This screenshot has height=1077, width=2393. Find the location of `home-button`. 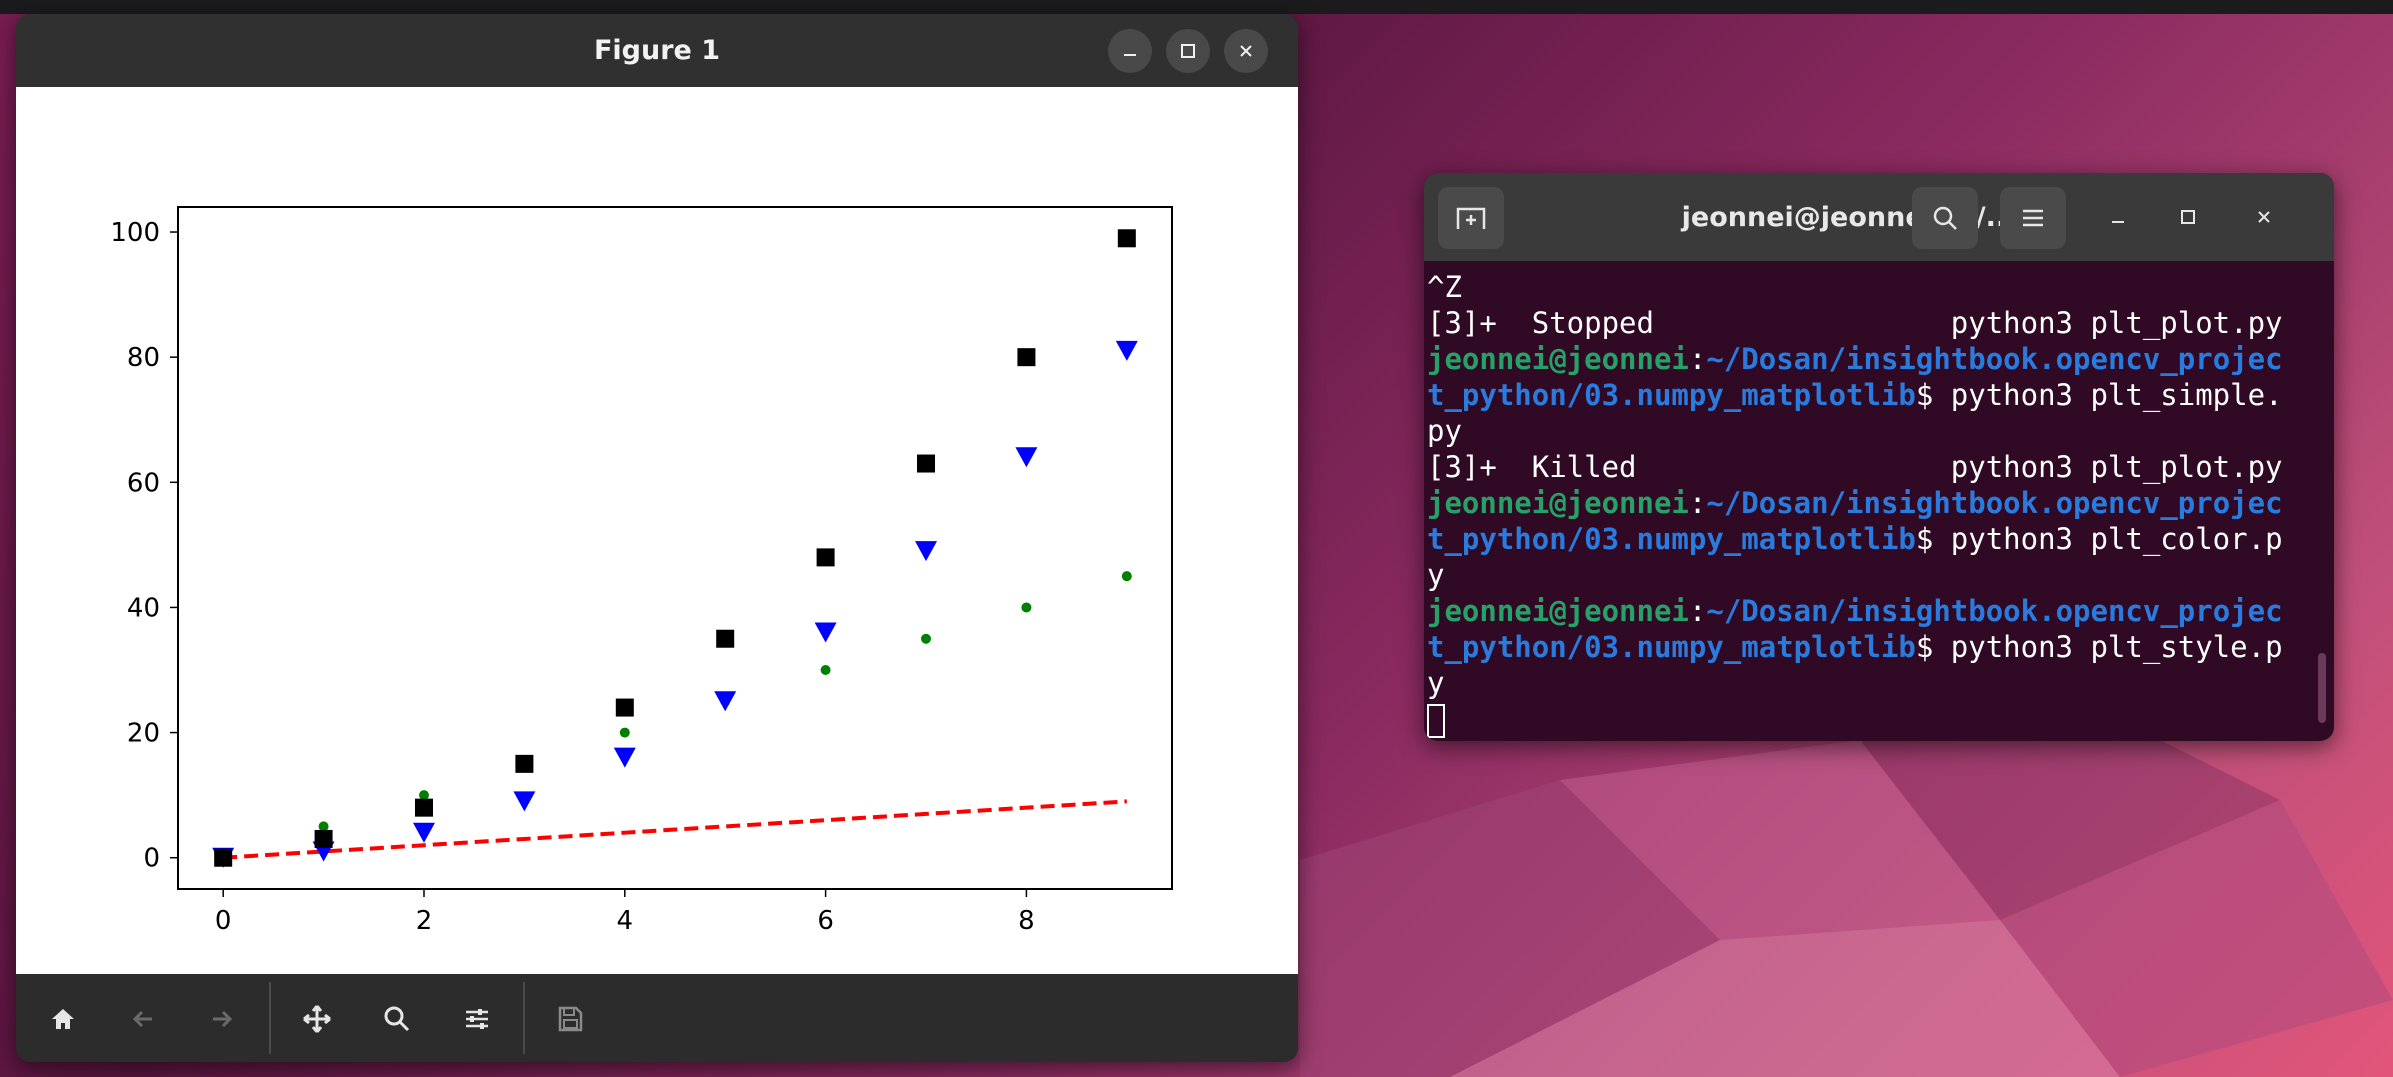

home-button is located at coordinates (63, 1019).